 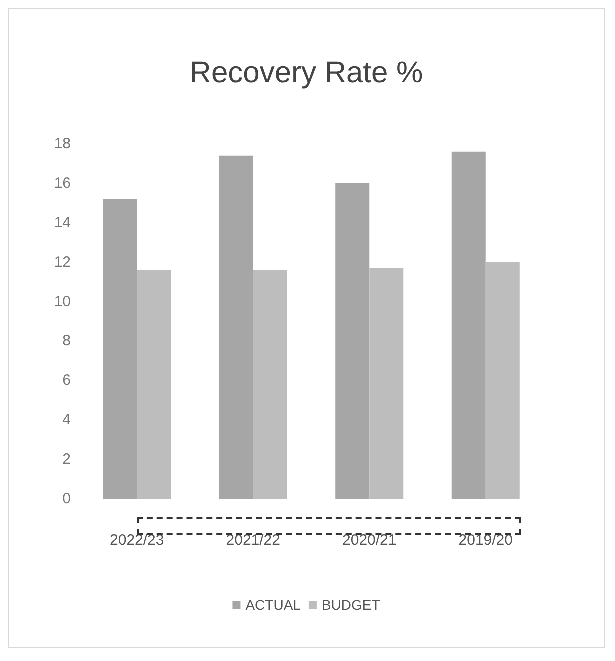 What do you see at coordinates (62, 301) in the screenshot?
I see `y-tick-label: 10` at bounding box center [62, 301].